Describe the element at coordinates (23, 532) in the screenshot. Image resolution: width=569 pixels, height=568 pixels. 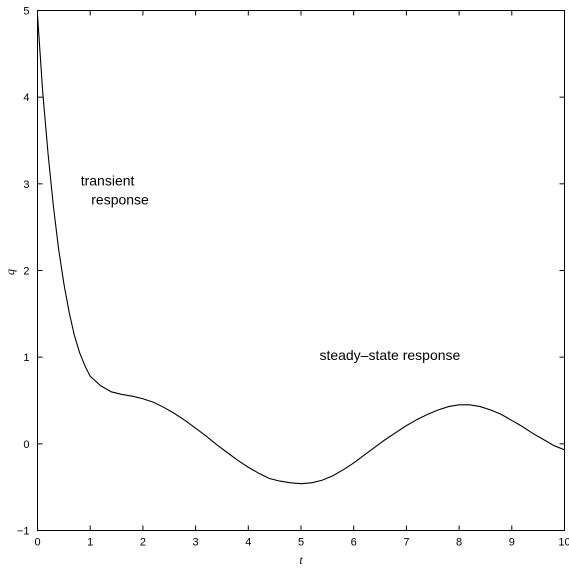
I see `y-tick-label: −1` at that location.